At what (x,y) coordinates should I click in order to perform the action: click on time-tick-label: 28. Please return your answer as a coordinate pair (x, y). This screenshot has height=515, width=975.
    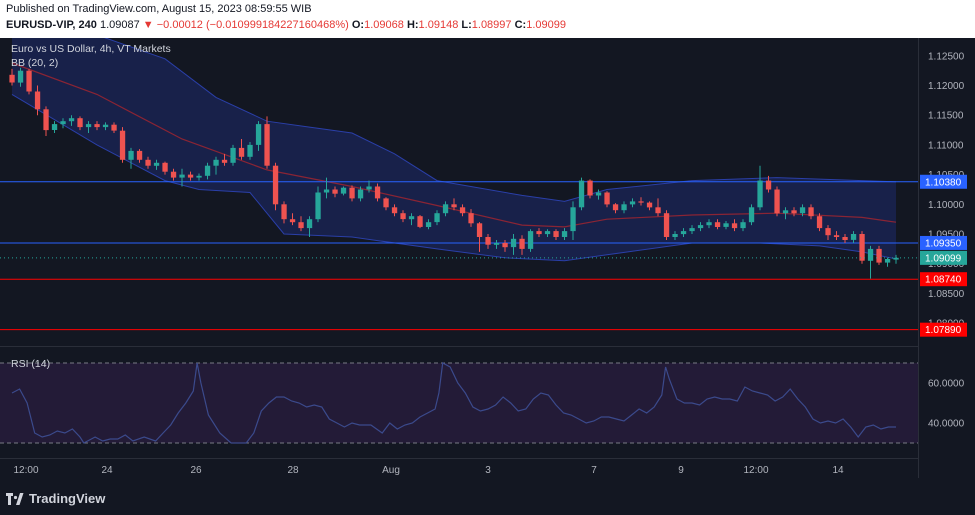
    Looking at the image, I should click on (293, 470).